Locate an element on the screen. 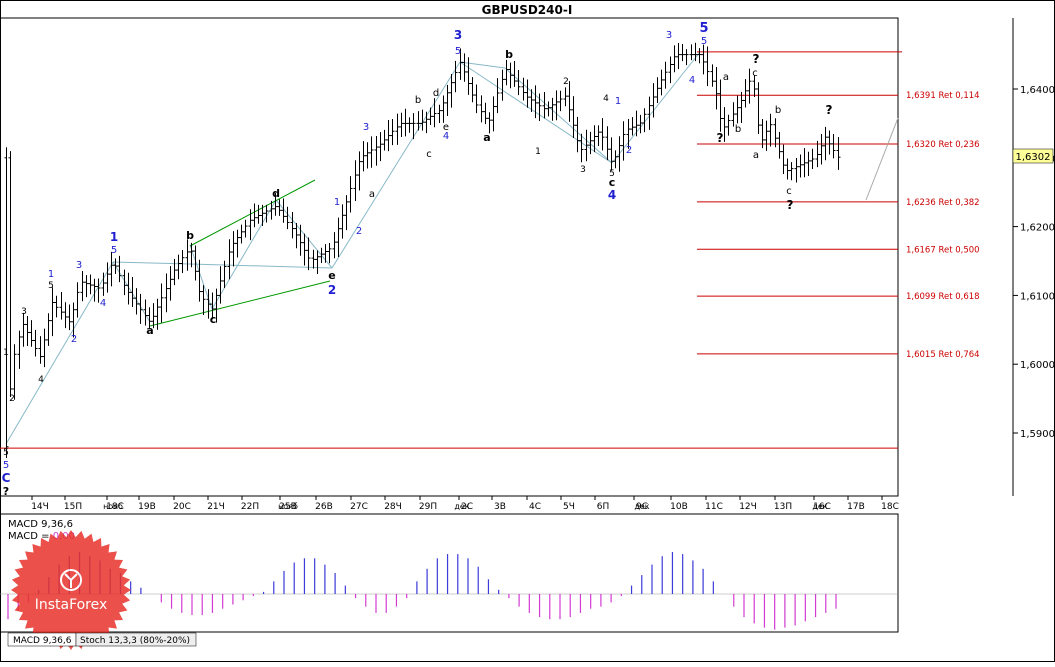 This screenshot has width=1055, height=667. price-tick-label: 1,6100 is located at coordinates (1037, 296).